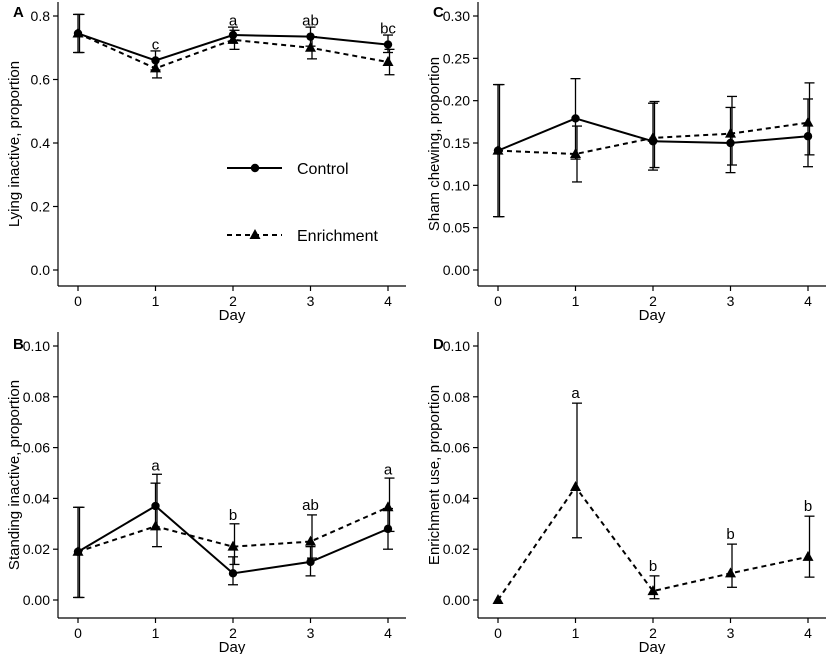 This screenshot has height=654, width=829. What do you see at coordinates (456, 16) in the screenshot?
I see `y-tick-label: 0.30` at bounding box center [456, 16].